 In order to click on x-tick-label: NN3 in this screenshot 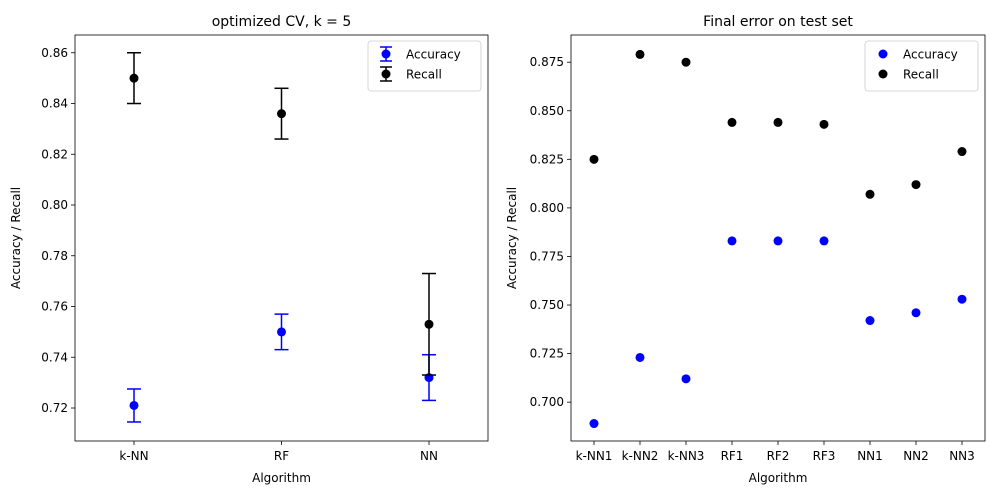, I will do `click(962, 456)`.